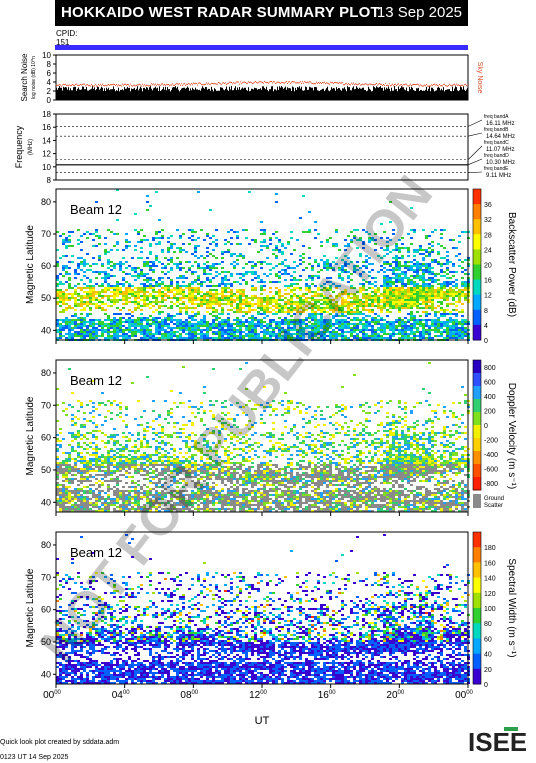  Describe the element at coordinates (46, 266) in the screenshot. I see `lat-ytick-label: 60` at that location.